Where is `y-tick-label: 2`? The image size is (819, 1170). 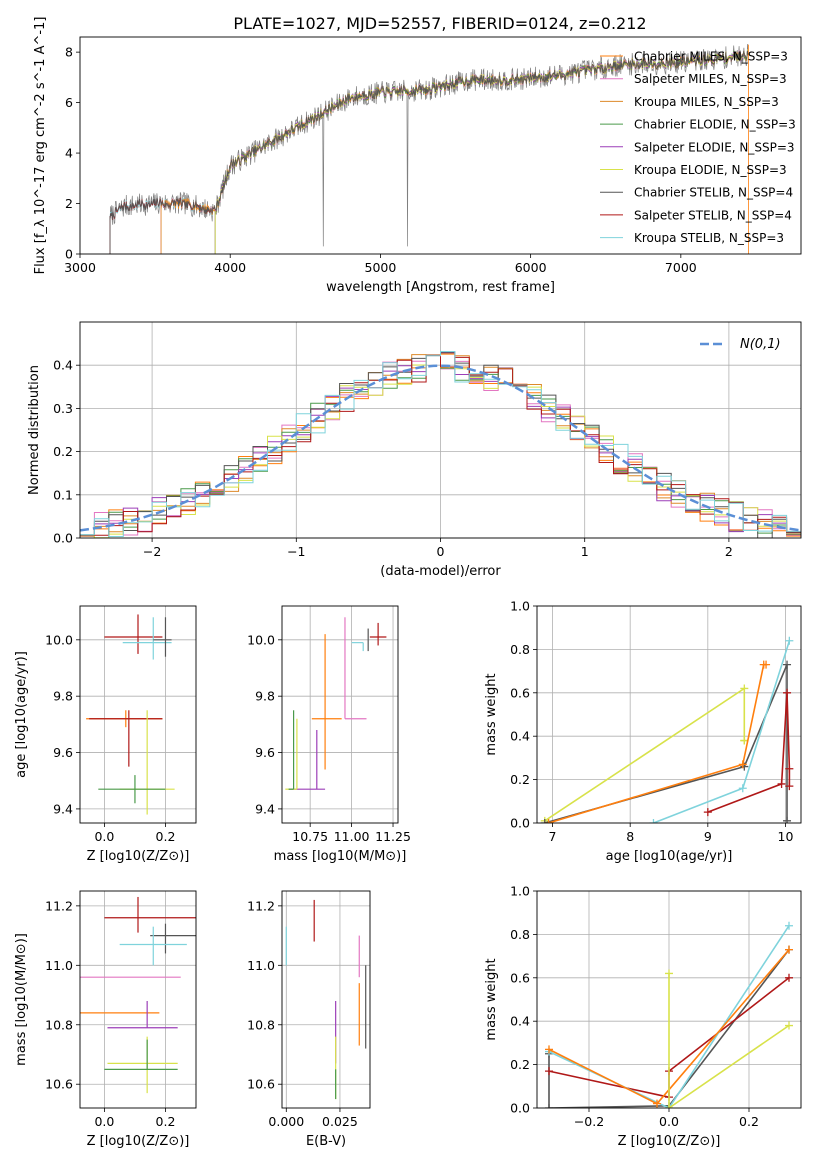
y-tick-label: 2 is located at coordinates (69, 203).